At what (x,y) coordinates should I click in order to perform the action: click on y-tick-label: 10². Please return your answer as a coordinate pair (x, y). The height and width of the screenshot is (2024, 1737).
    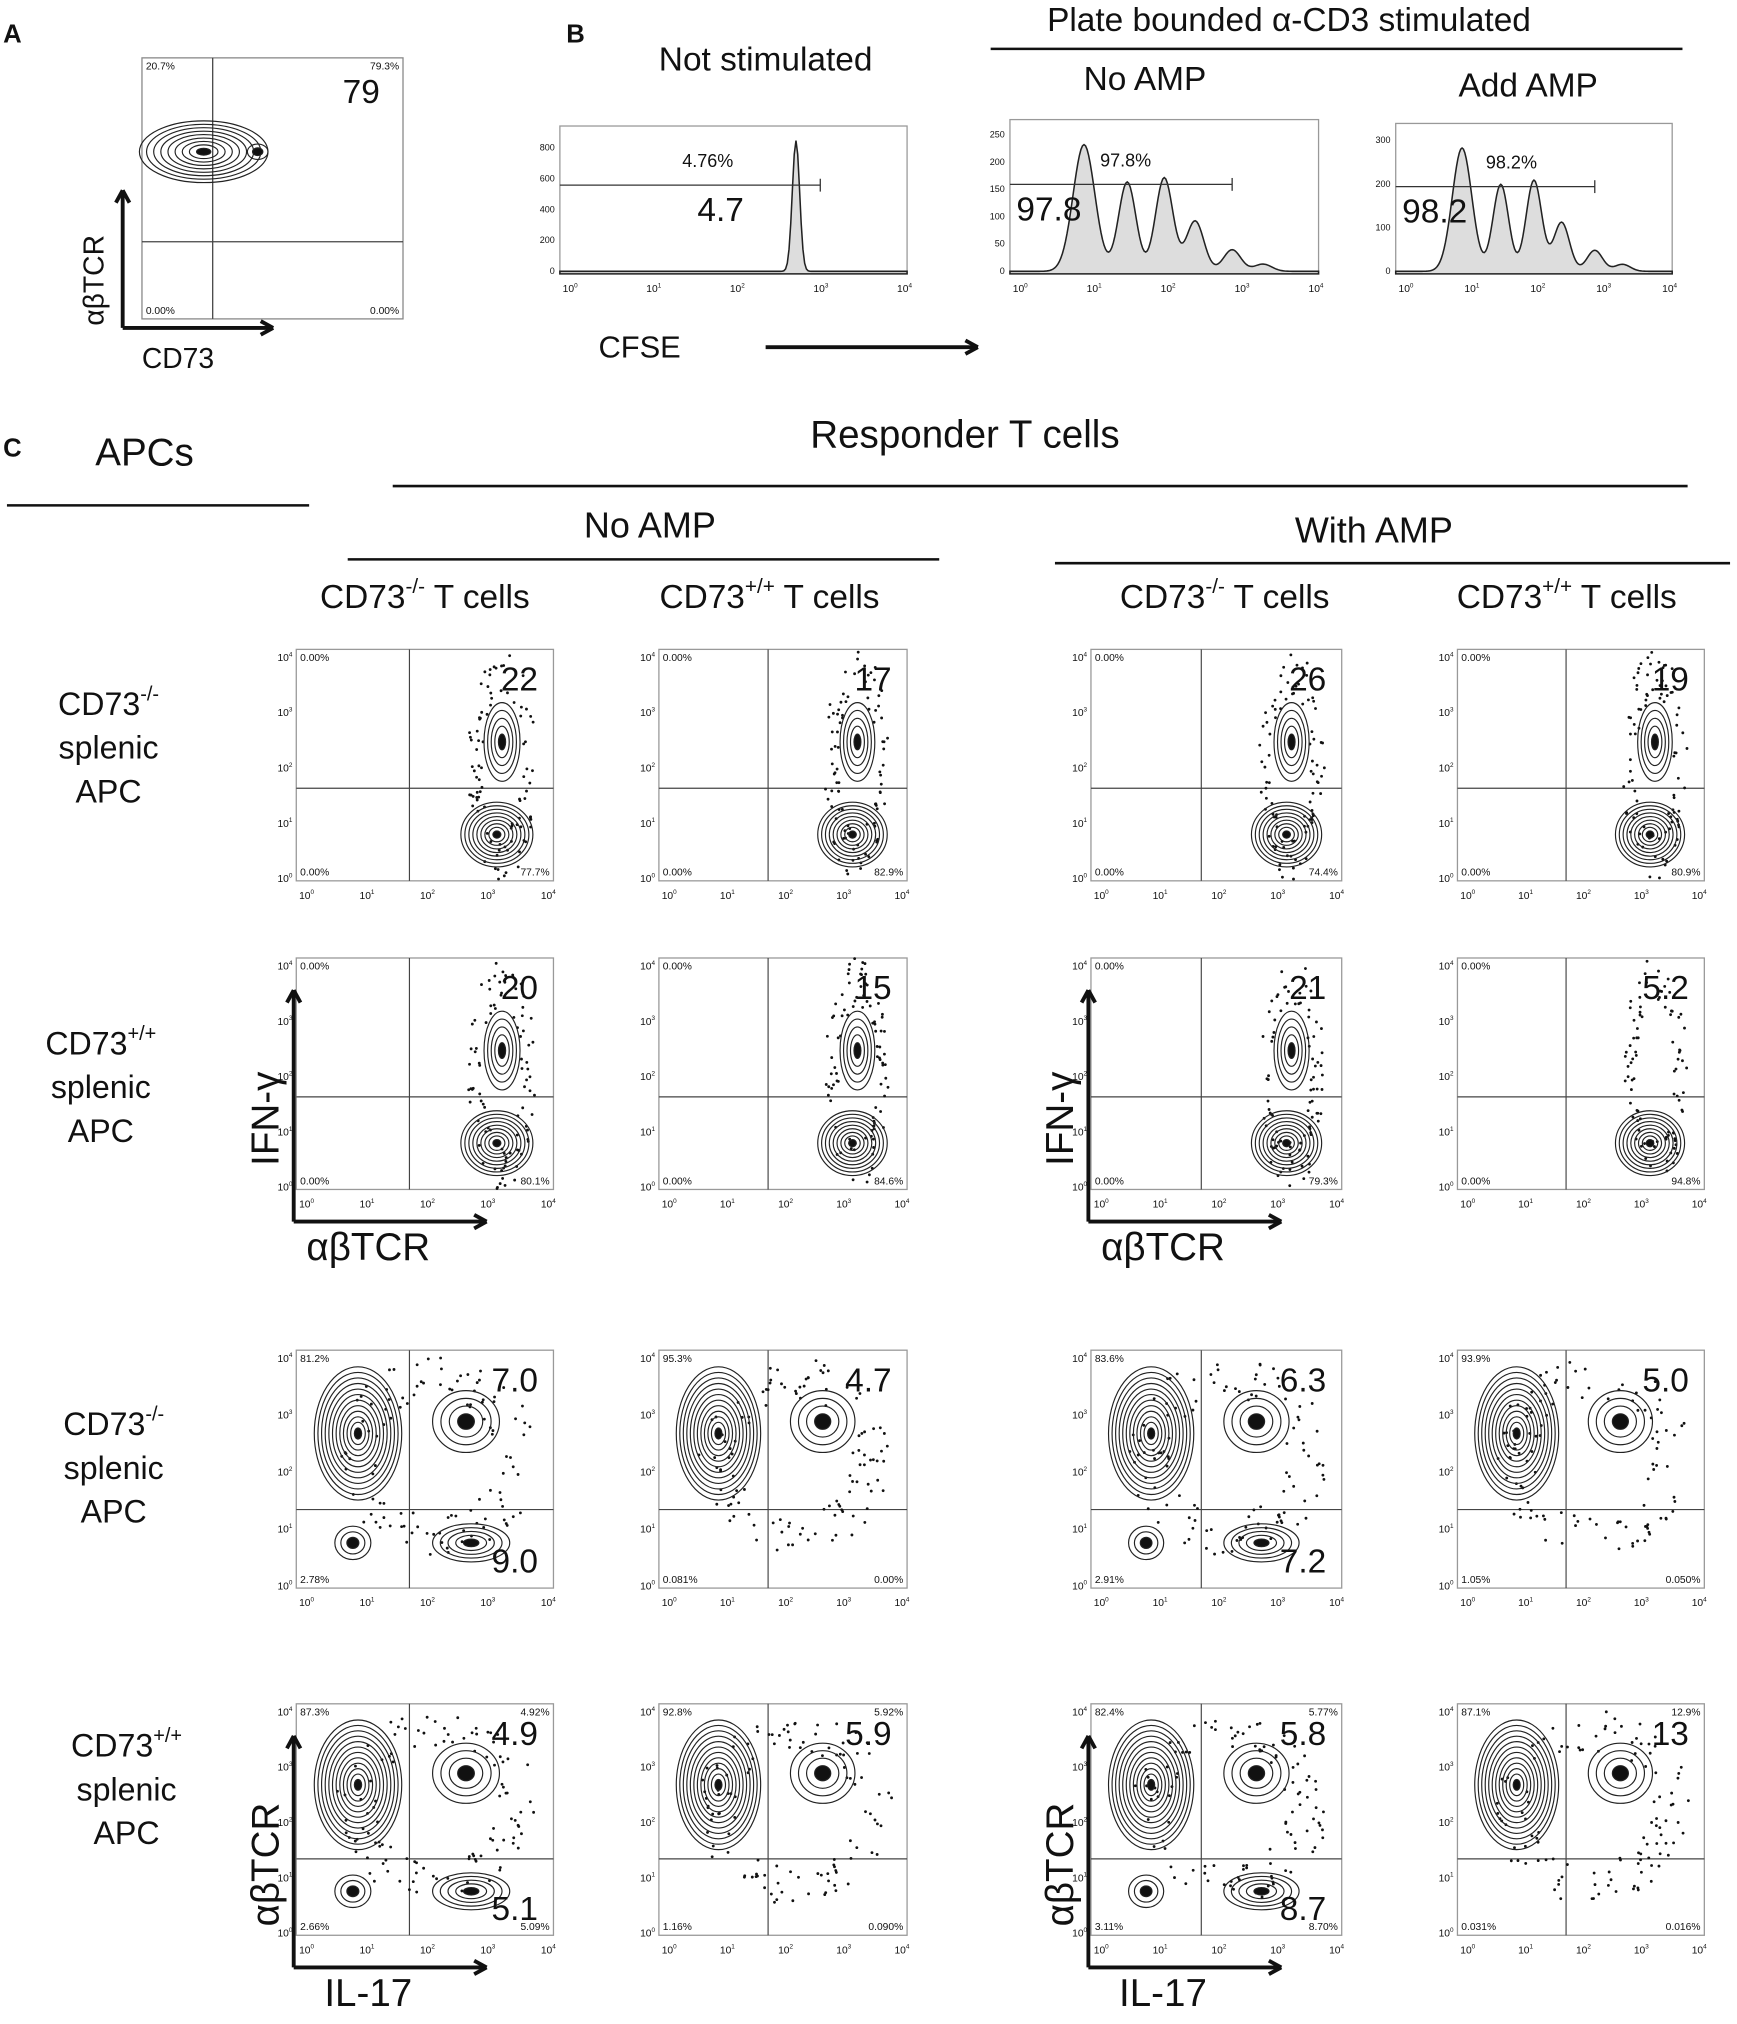
    Looking at the image, I should click on (1079, 1472).